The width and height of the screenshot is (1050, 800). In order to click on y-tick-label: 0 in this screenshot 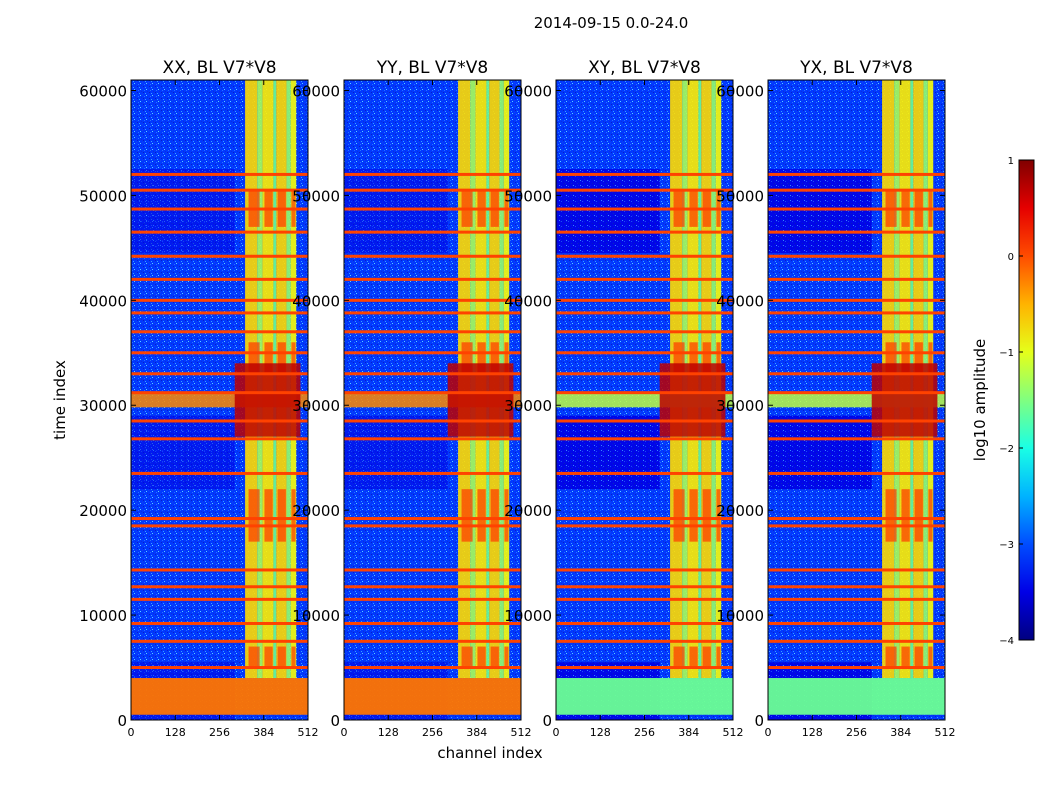, I will do `click(122, 721)`.